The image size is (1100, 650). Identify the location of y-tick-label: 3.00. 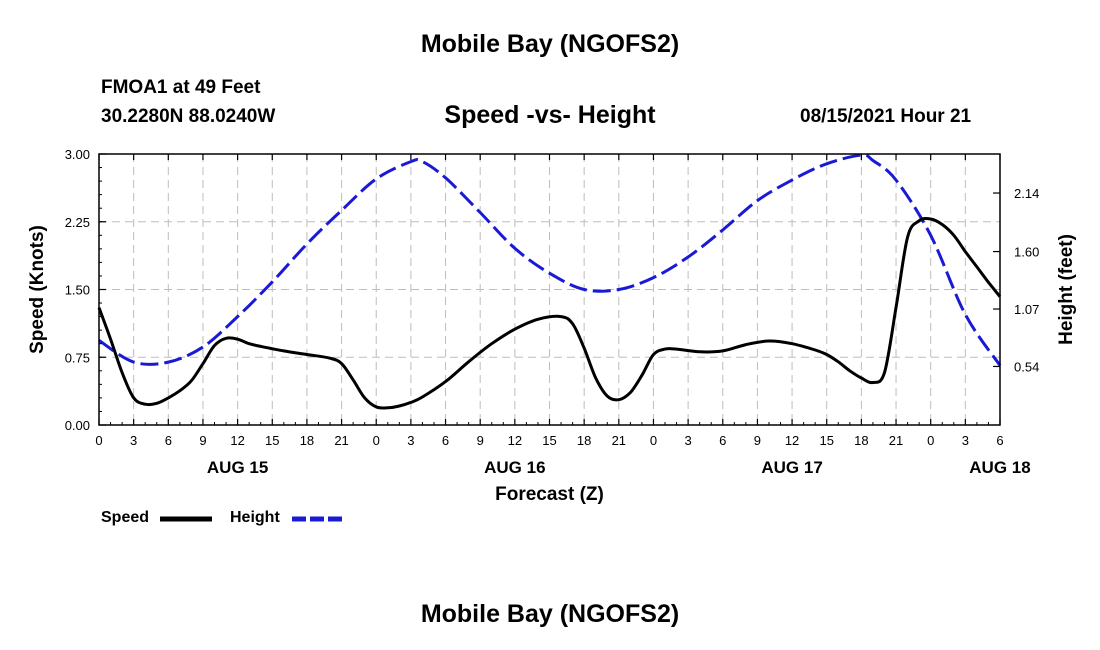
(77, 154).